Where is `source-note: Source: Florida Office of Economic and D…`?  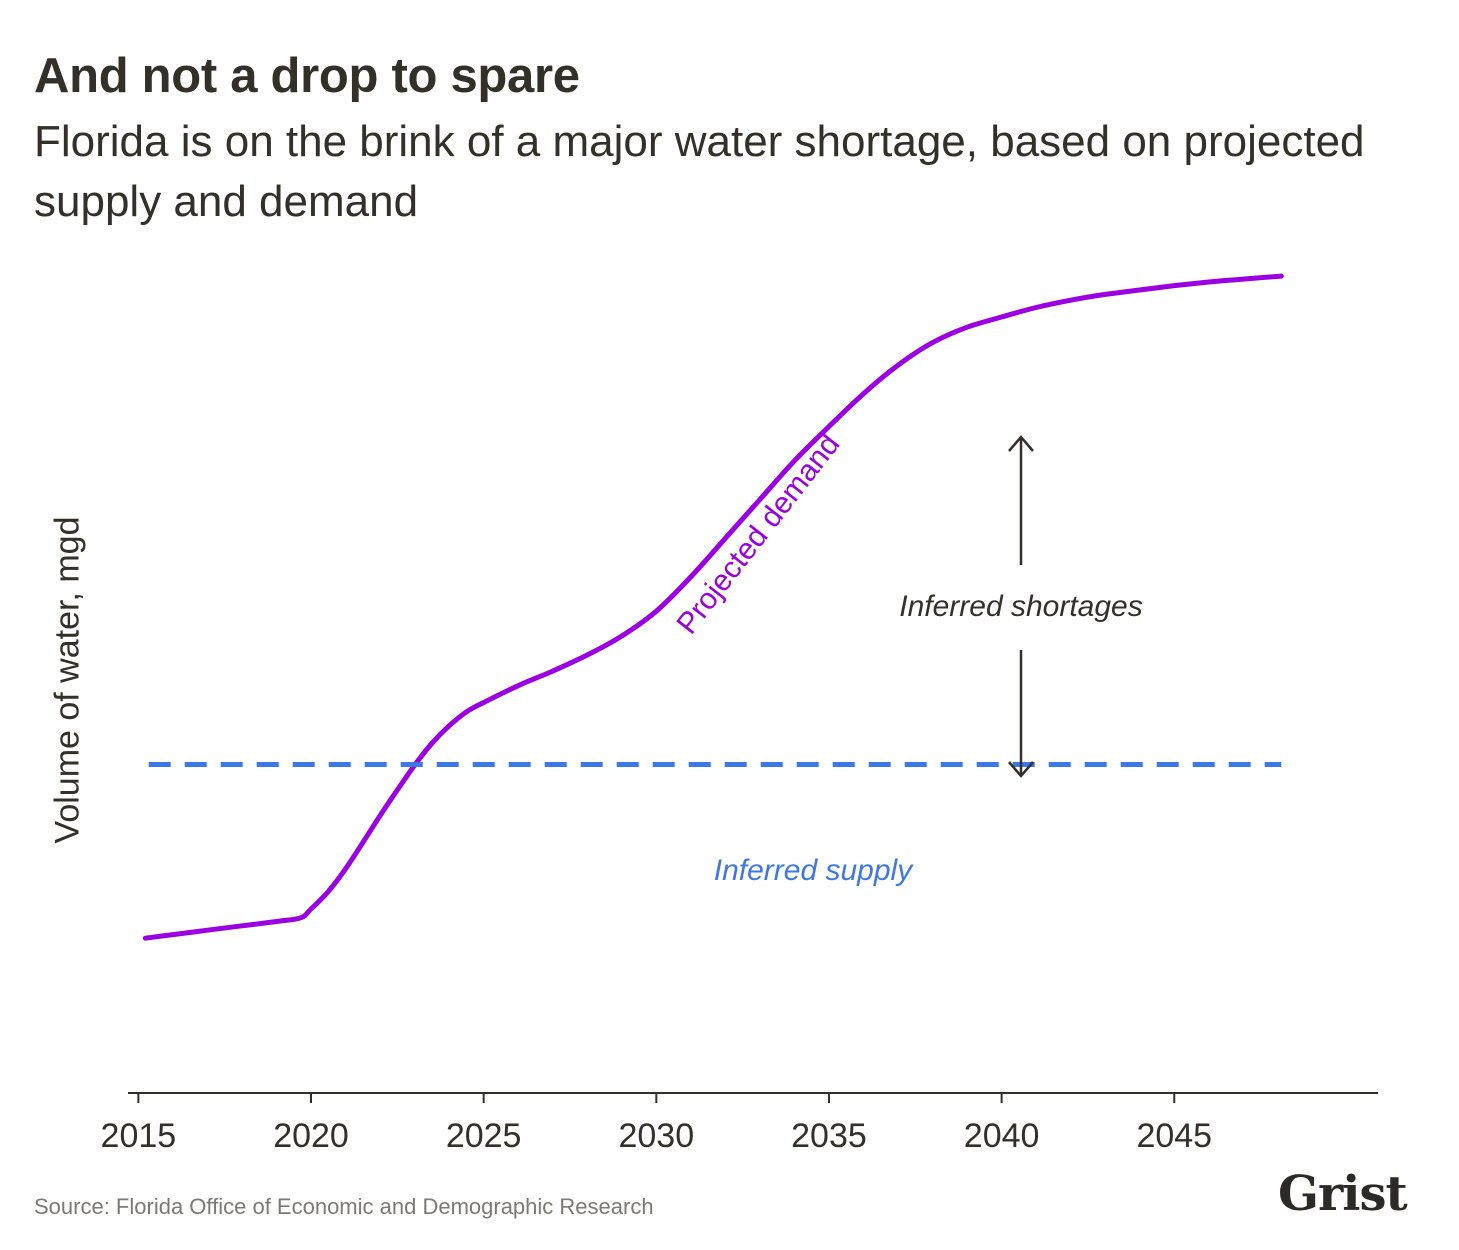 source-note: Source: Florida Office of Economic and D… is located at coordinates (344, 1206).